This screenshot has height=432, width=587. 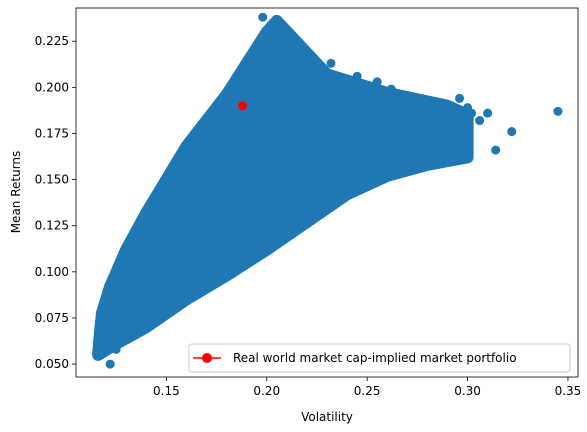 I want to click on x-tick-label: 0.25, so click(x=367, y=391).